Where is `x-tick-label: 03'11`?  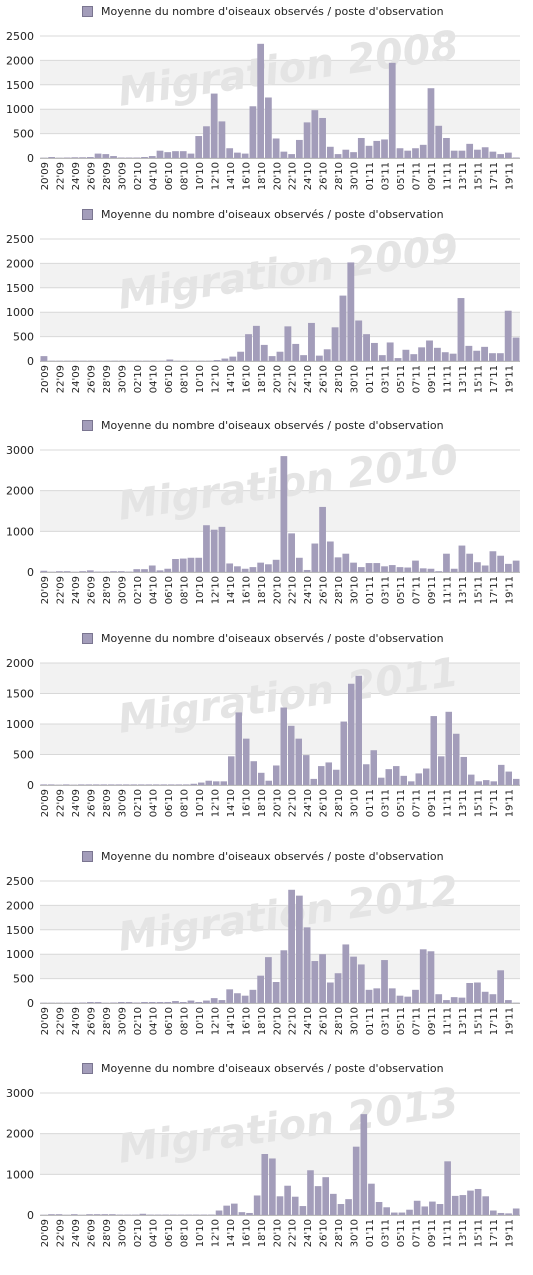
x-tick-label: 03'11 is located at coordinates (386, 803).